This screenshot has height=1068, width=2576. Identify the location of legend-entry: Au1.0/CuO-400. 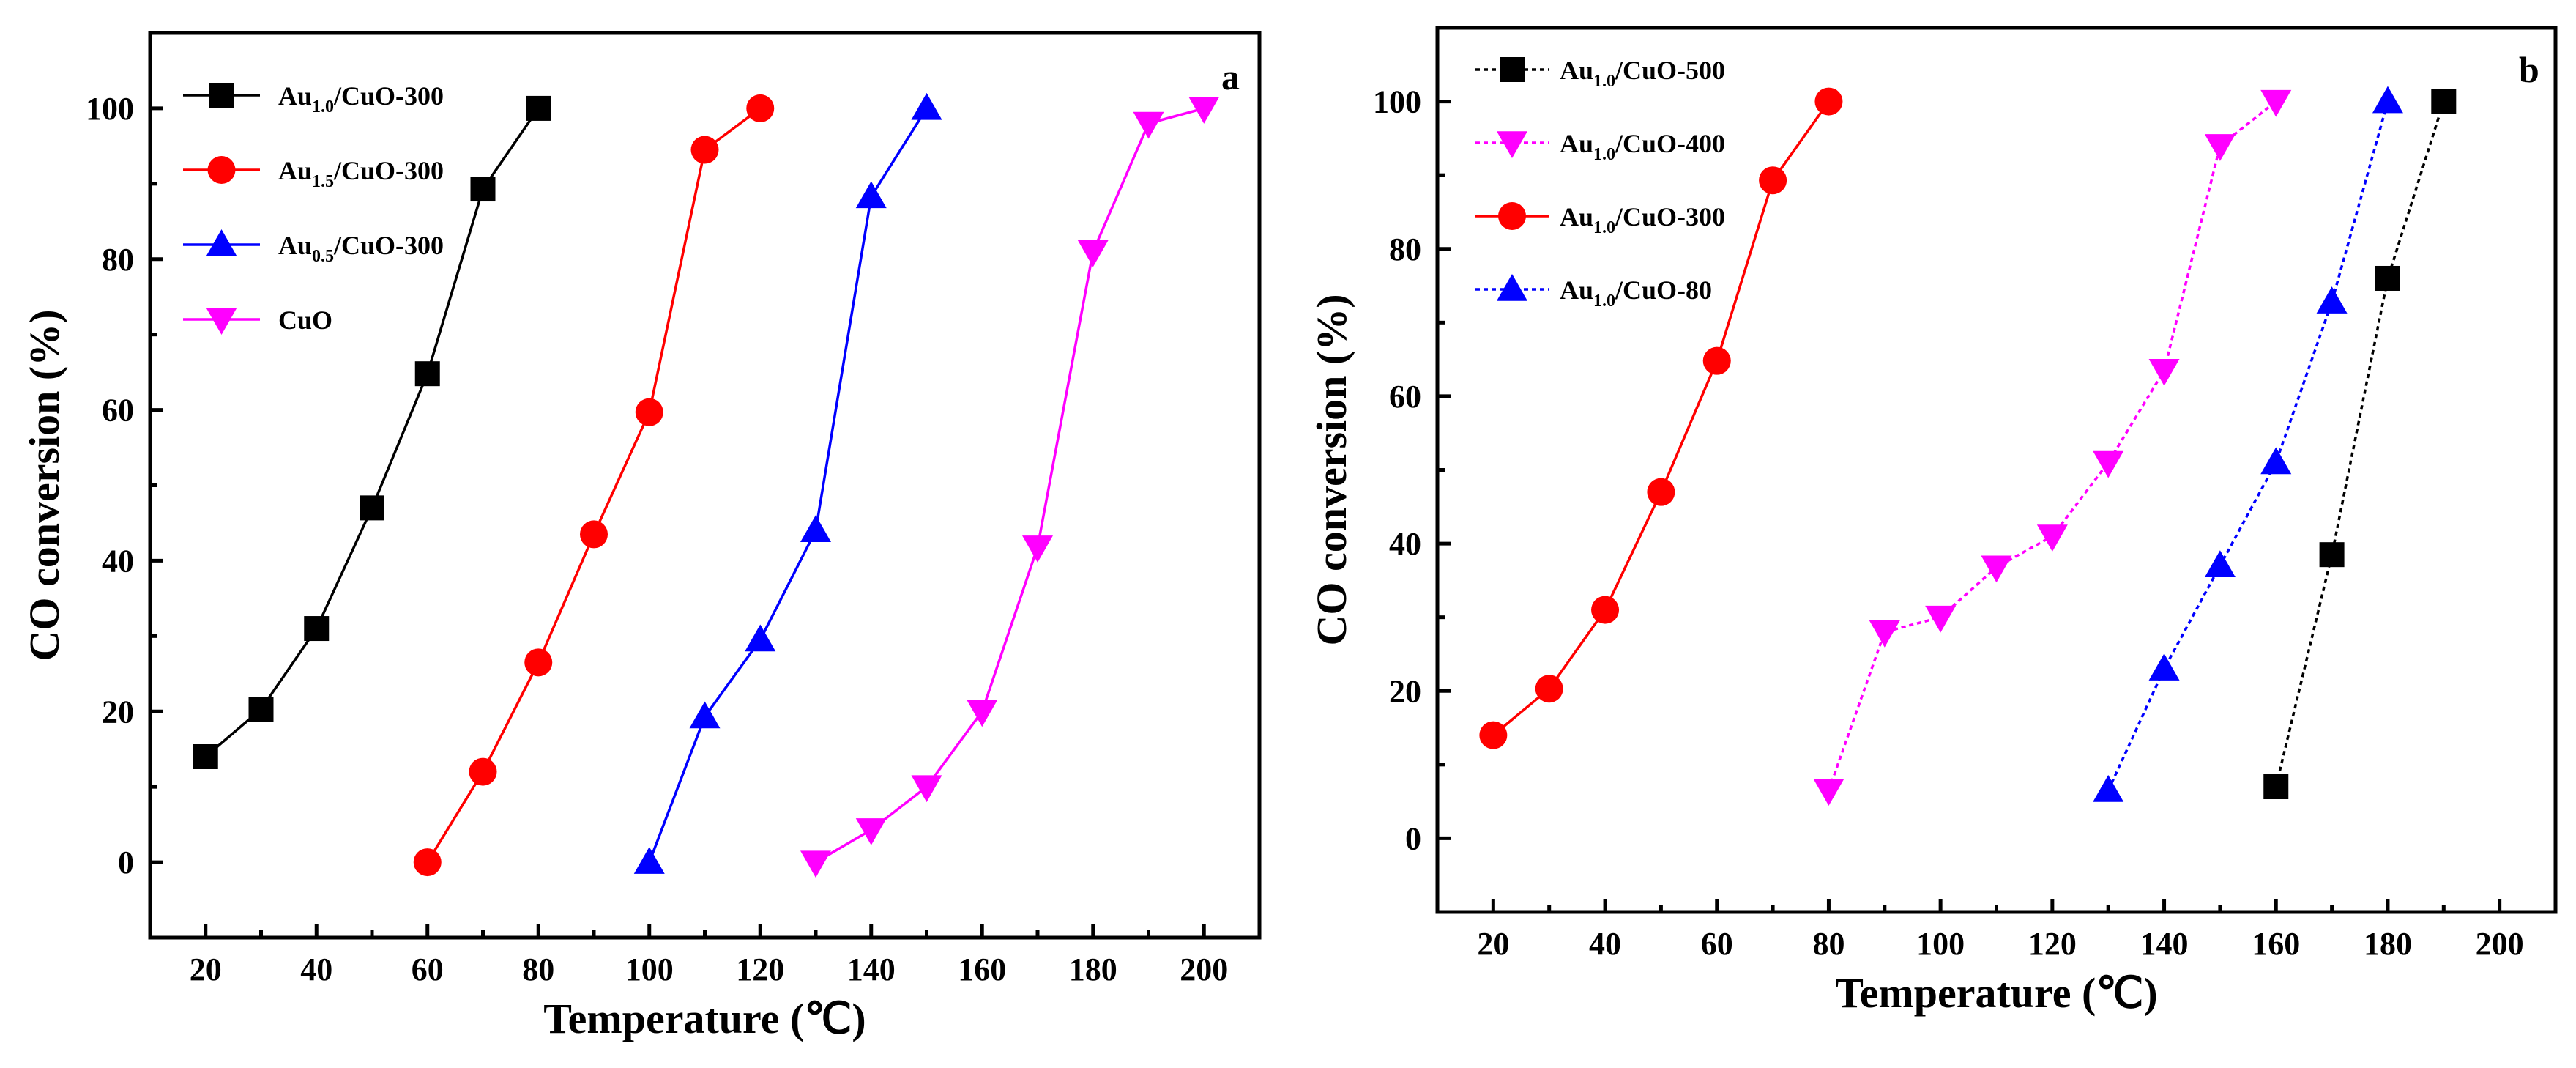
(1600, 146).